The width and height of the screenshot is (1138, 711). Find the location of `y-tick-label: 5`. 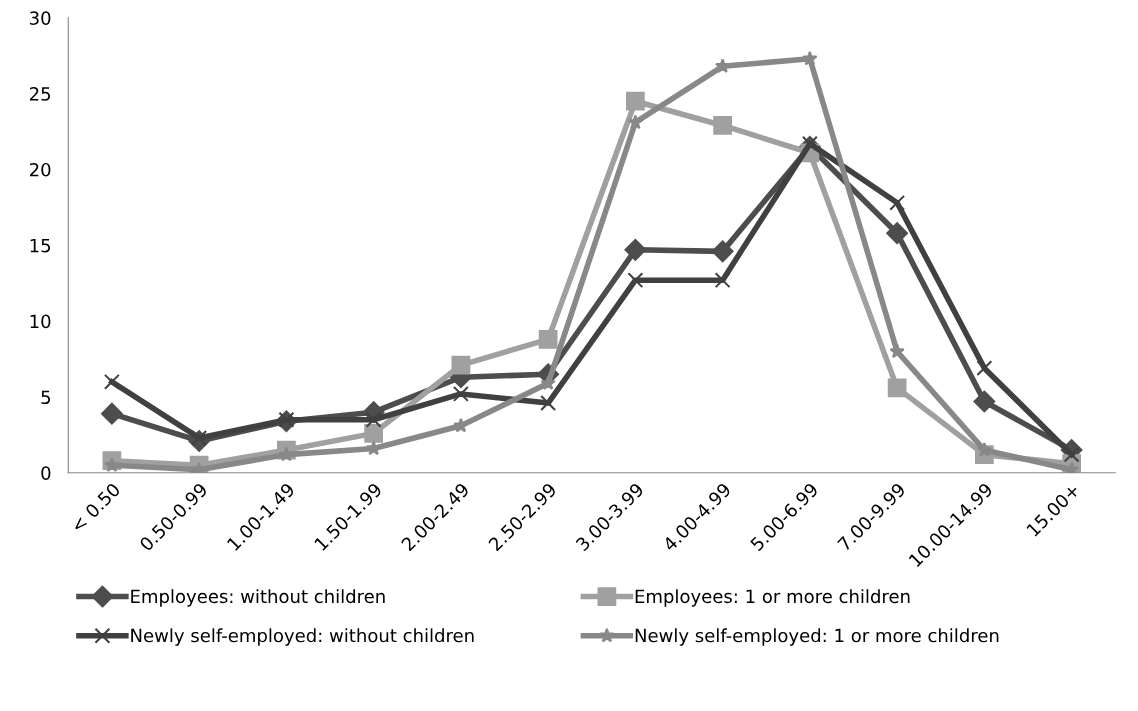

y-tick-label: 5 is located at coordinates (46, 397).